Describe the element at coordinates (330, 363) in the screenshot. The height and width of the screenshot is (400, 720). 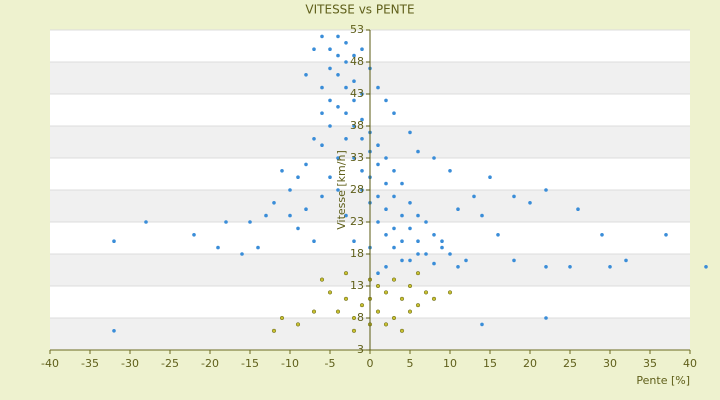
I see `x-tick-label: -5` at that location.